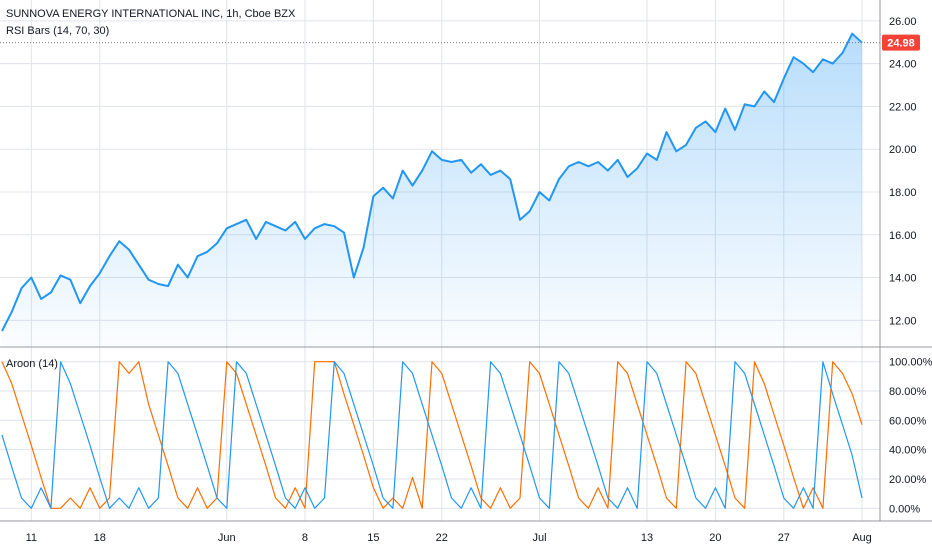 Image resolution: width=932 pixels, height=550 pixels. Describe the element at coordinates (58, 31) in the screenshot. I see `rsi-indicator-label: RSI Bars (14, 70, 30)` at that location.